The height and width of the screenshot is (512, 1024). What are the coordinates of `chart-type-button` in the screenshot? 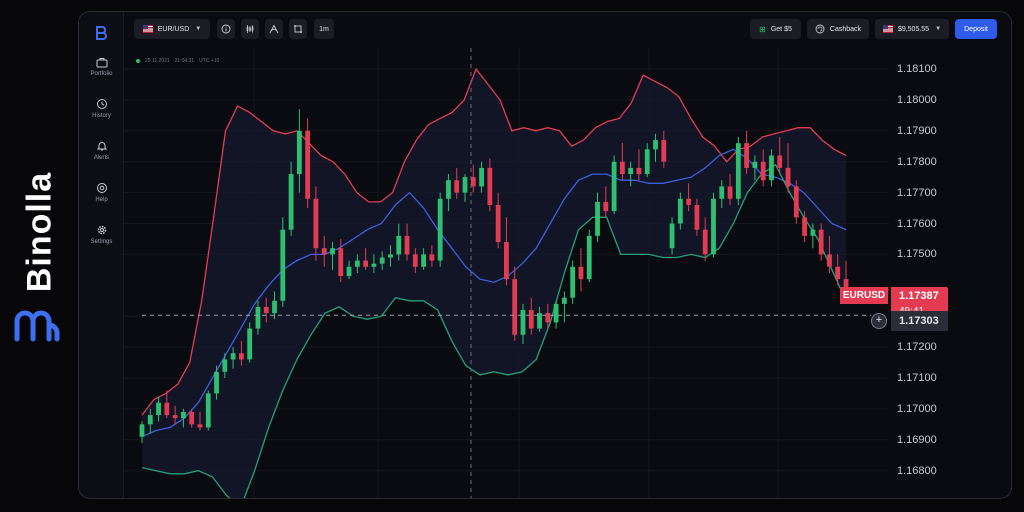 It's located at (250, 29).